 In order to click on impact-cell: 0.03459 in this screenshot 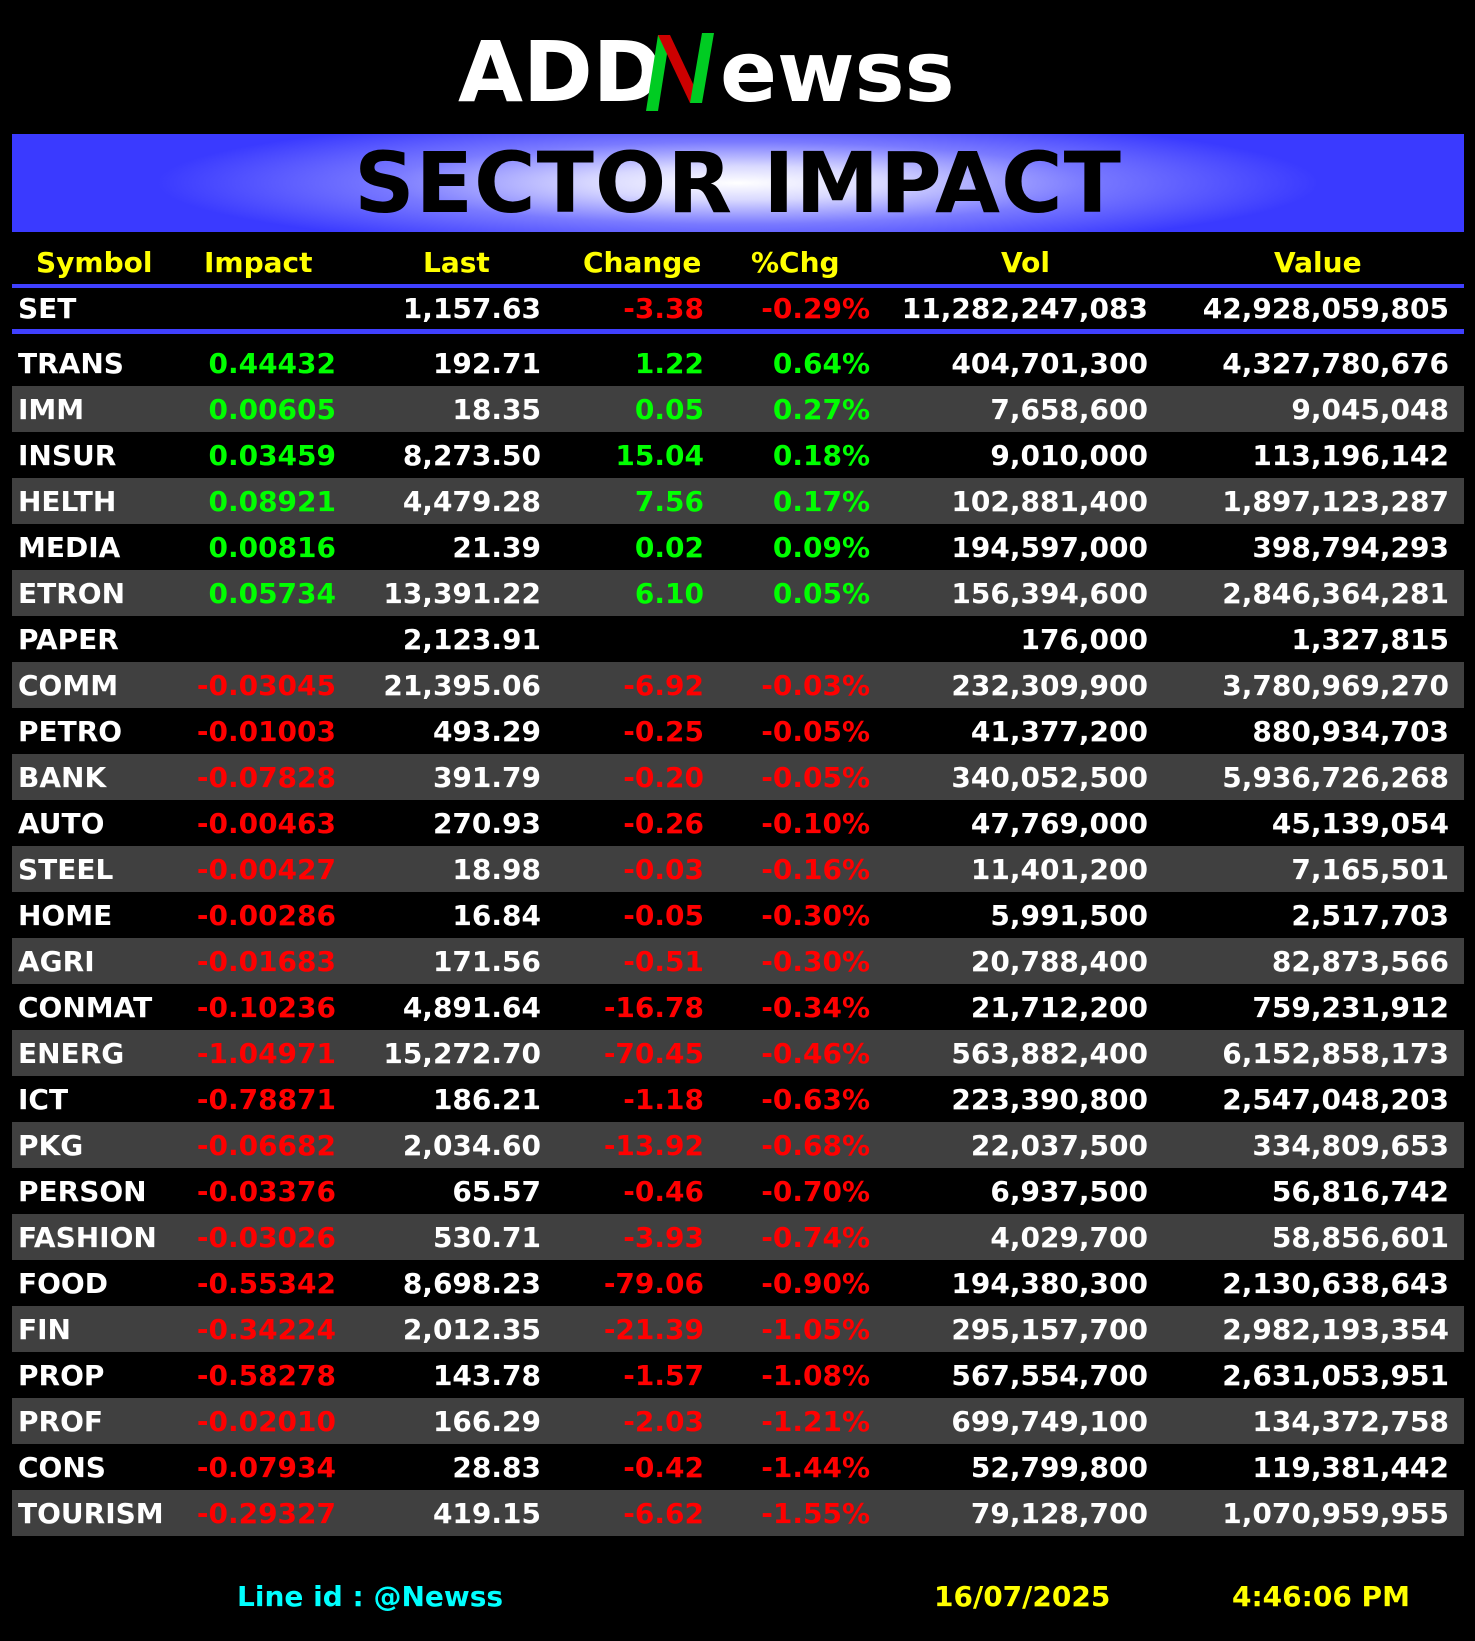, I will do `click(272, 455)`.